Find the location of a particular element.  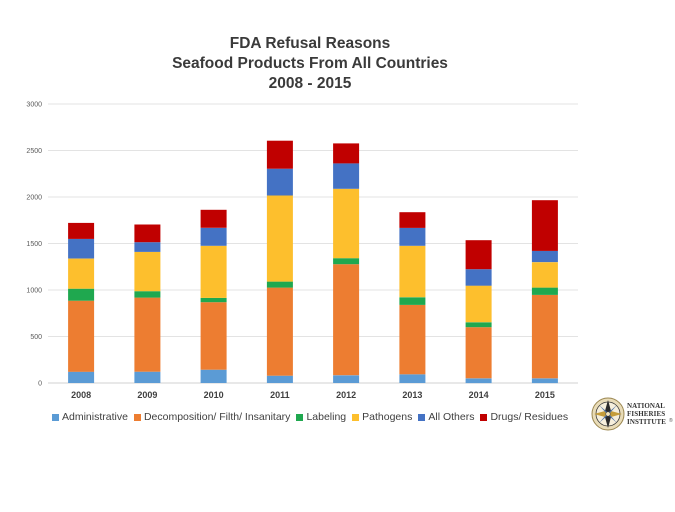

y-axis-ticks: 0 500 1000 1500 2000 2500 3000 is located at coordinates (34, 245).